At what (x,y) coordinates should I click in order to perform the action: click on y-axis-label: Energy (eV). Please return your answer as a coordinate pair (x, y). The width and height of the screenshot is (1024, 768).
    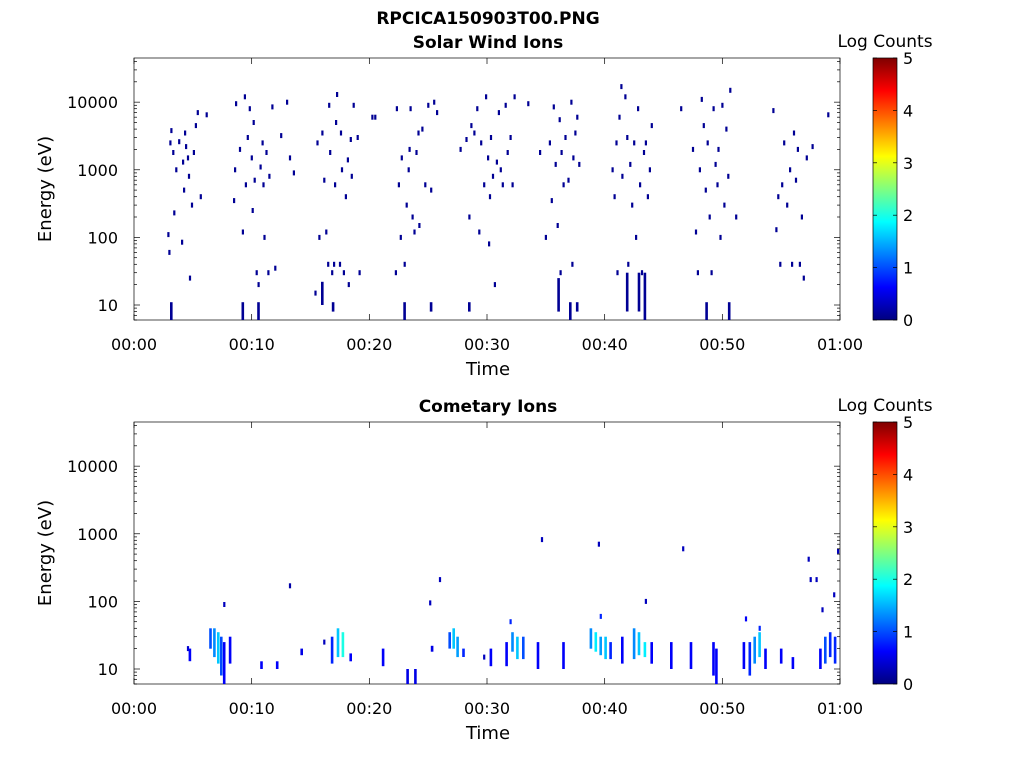
    Looking at the image, I should click on (45, 553).